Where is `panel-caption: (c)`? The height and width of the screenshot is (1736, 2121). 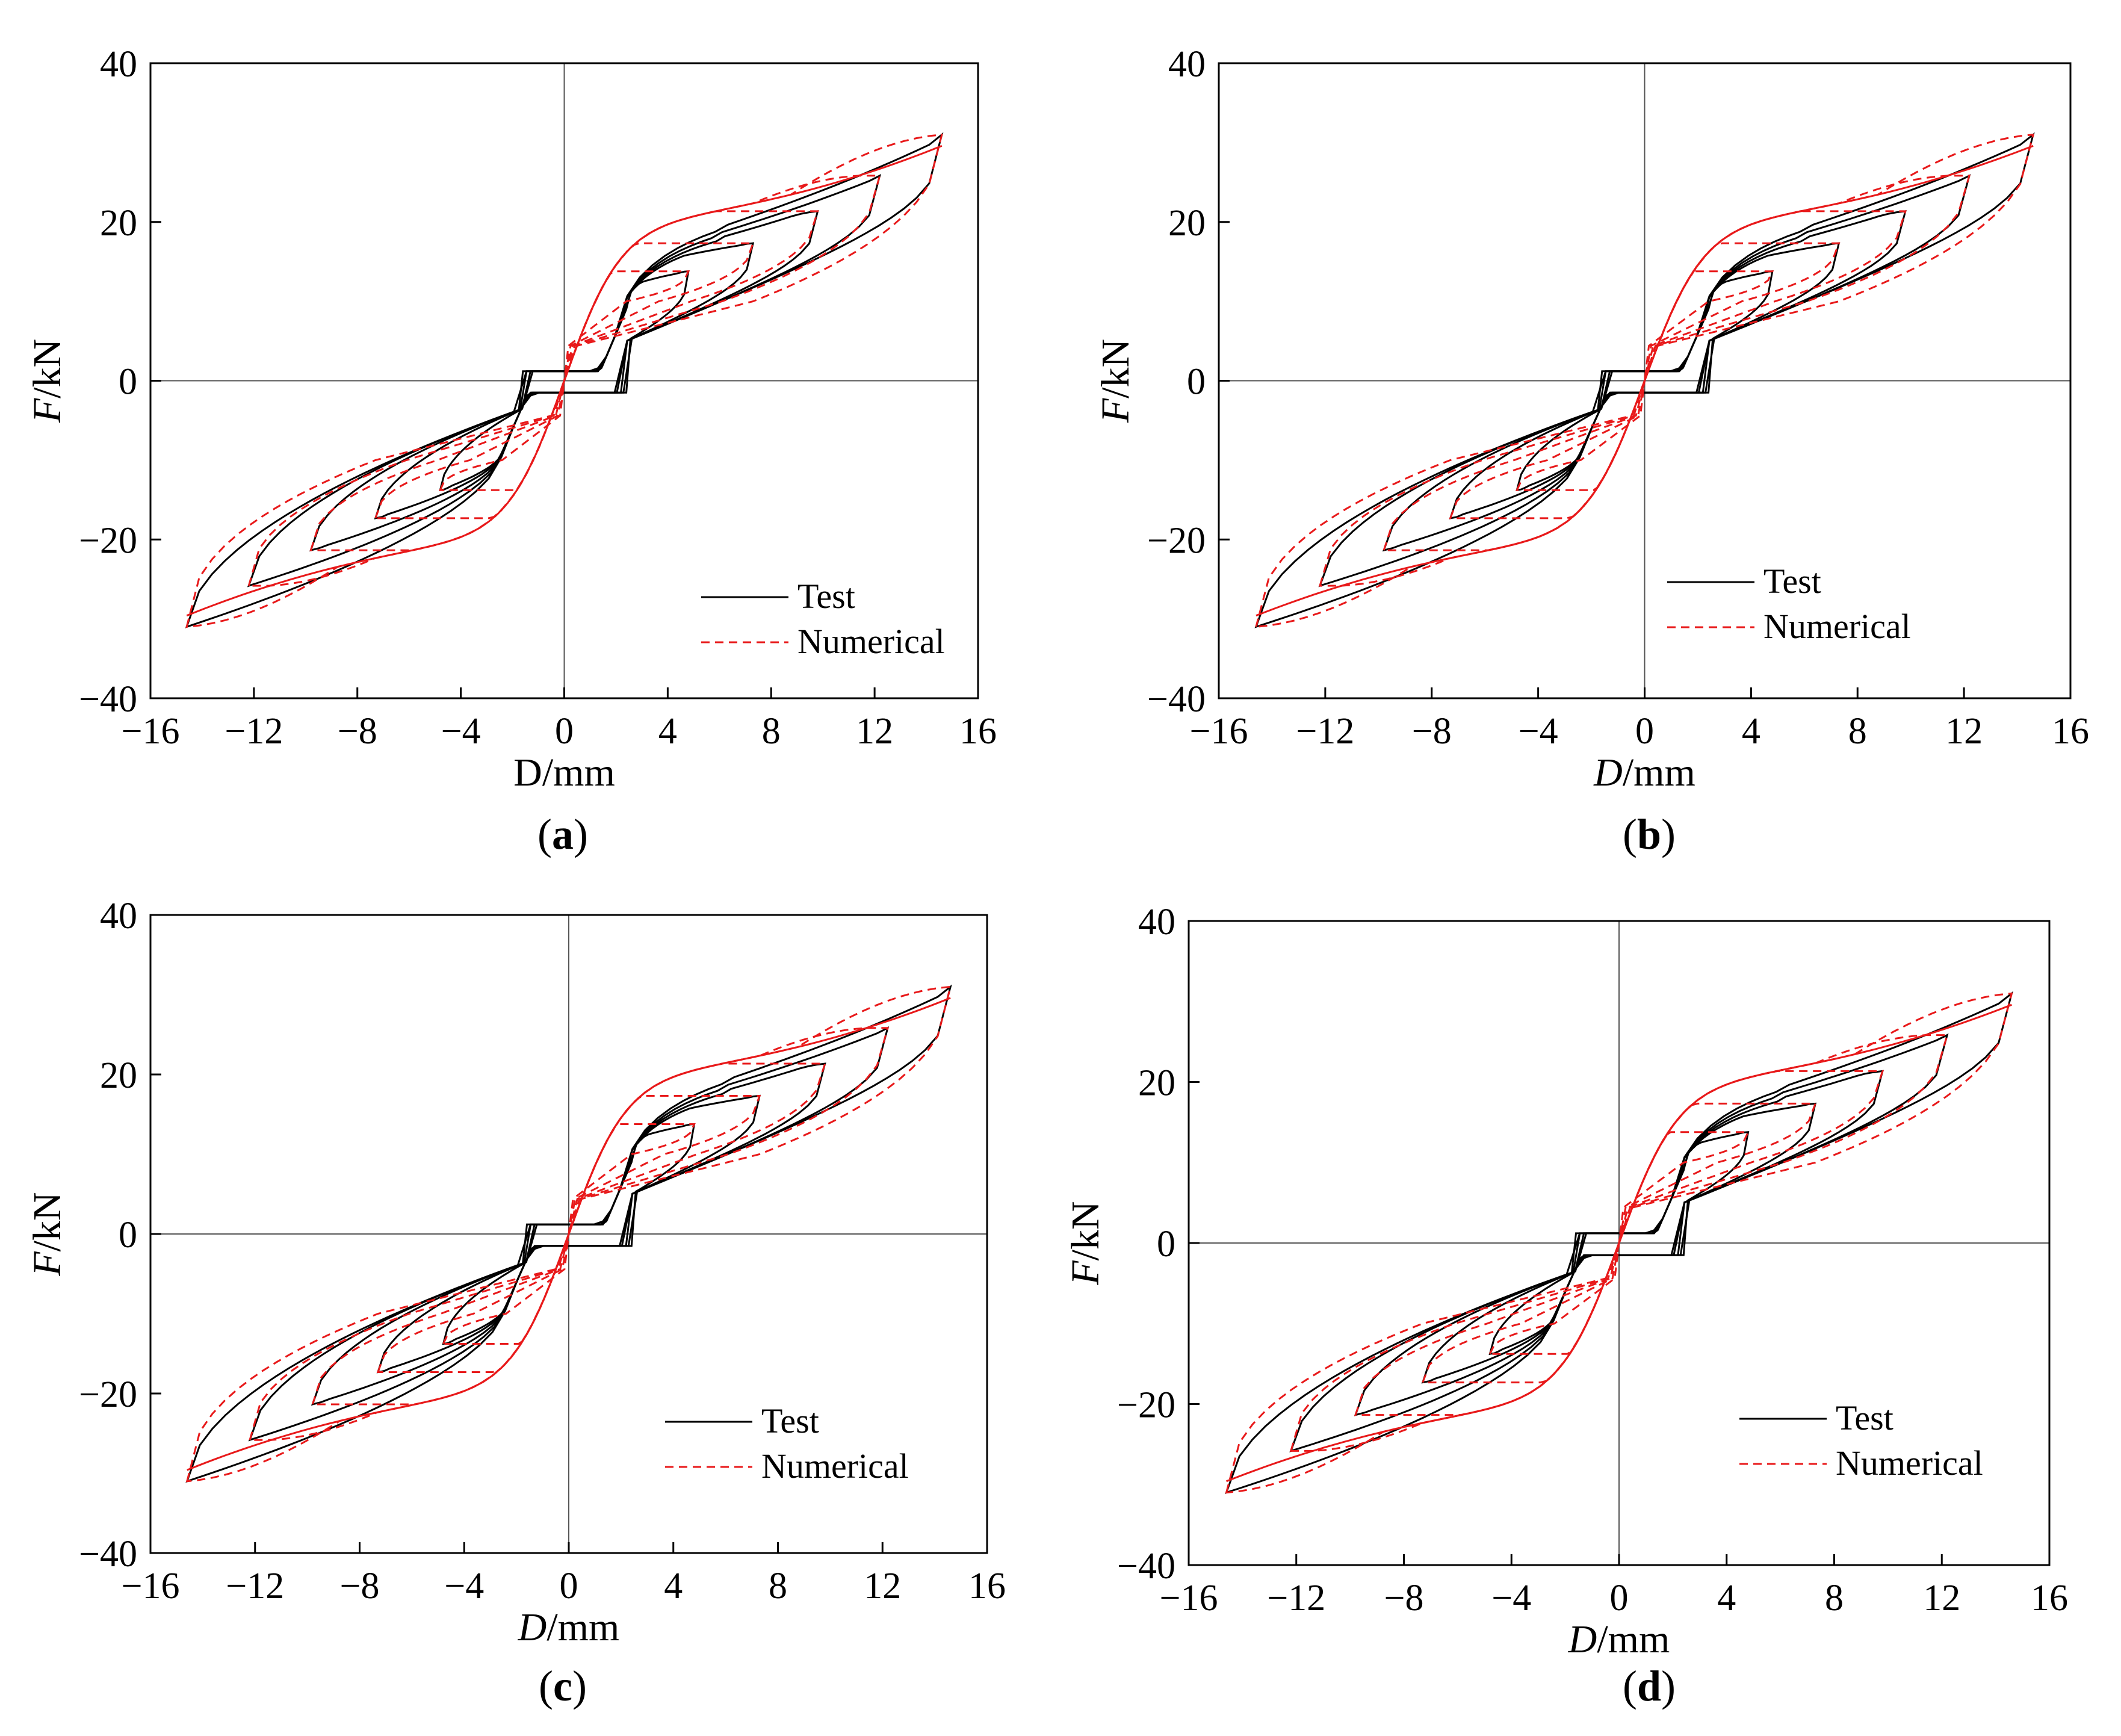 panel-caption: (c) is located at coordinates (563, 1686).